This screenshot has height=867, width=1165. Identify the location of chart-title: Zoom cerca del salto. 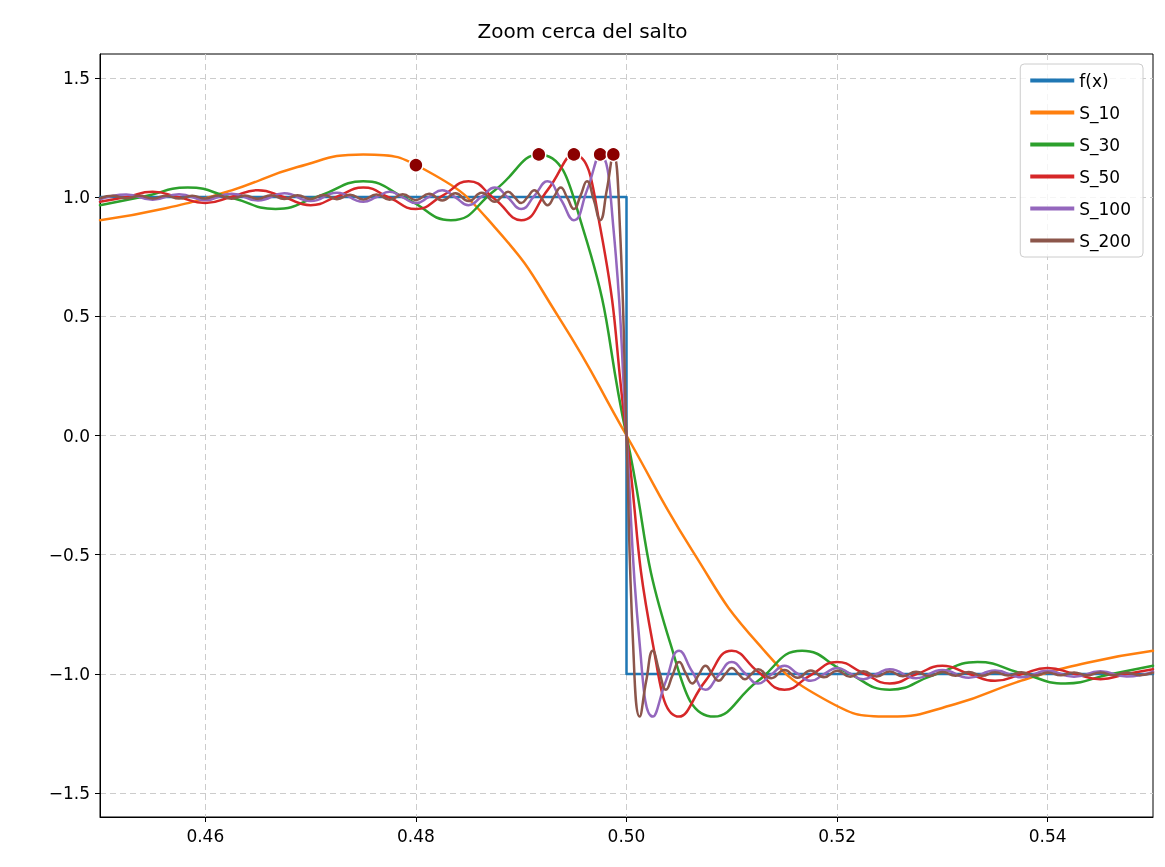
(582, 31).